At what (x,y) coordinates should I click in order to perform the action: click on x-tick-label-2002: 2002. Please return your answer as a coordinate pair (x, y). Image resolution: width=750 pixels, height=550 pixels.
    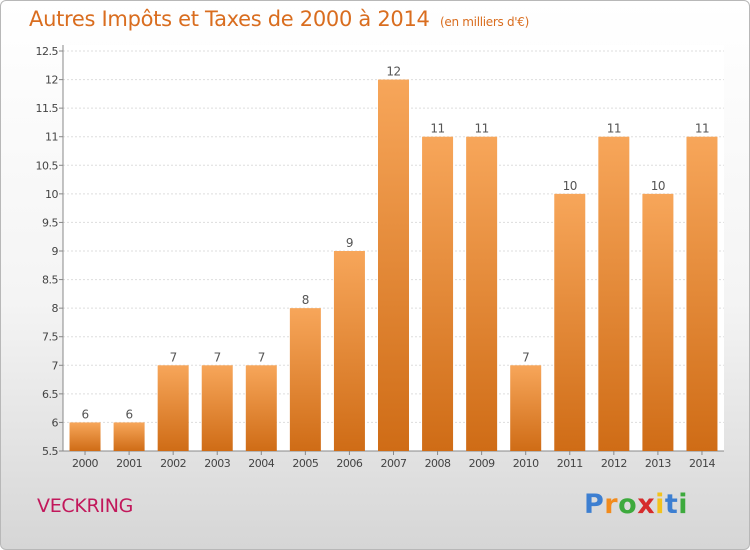
    Looking at the image, I should click on (173, 463).